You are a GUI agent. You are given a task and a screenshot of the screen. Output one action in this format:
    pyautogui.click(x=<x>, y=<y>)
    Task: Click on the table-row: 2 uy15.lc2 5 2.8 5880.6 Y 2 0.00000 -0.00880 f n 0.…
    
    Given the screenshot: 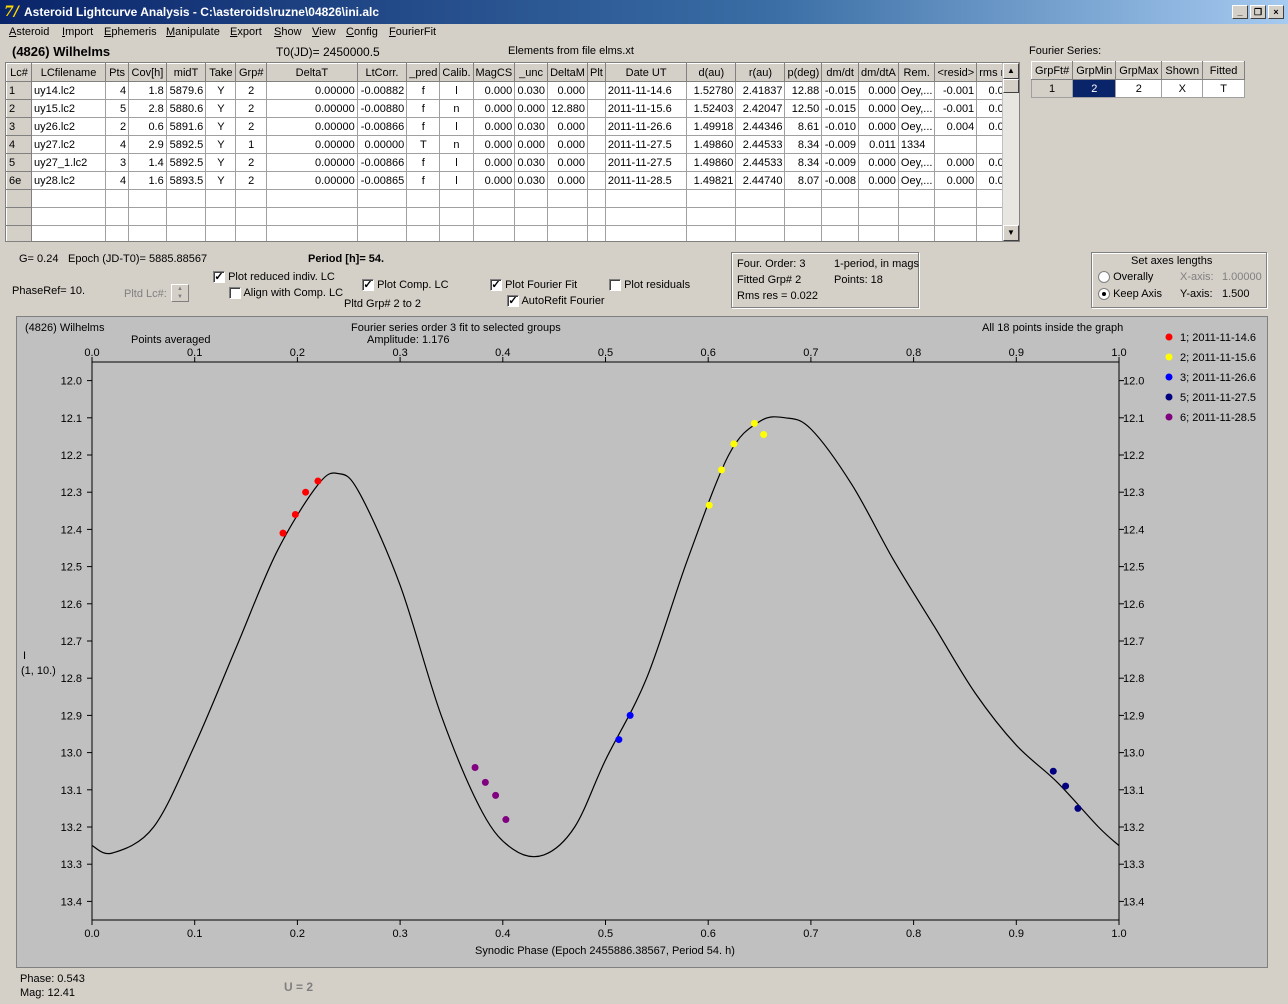 What is the action you would take?
    pyautogui.click(x=512, y=108)
    